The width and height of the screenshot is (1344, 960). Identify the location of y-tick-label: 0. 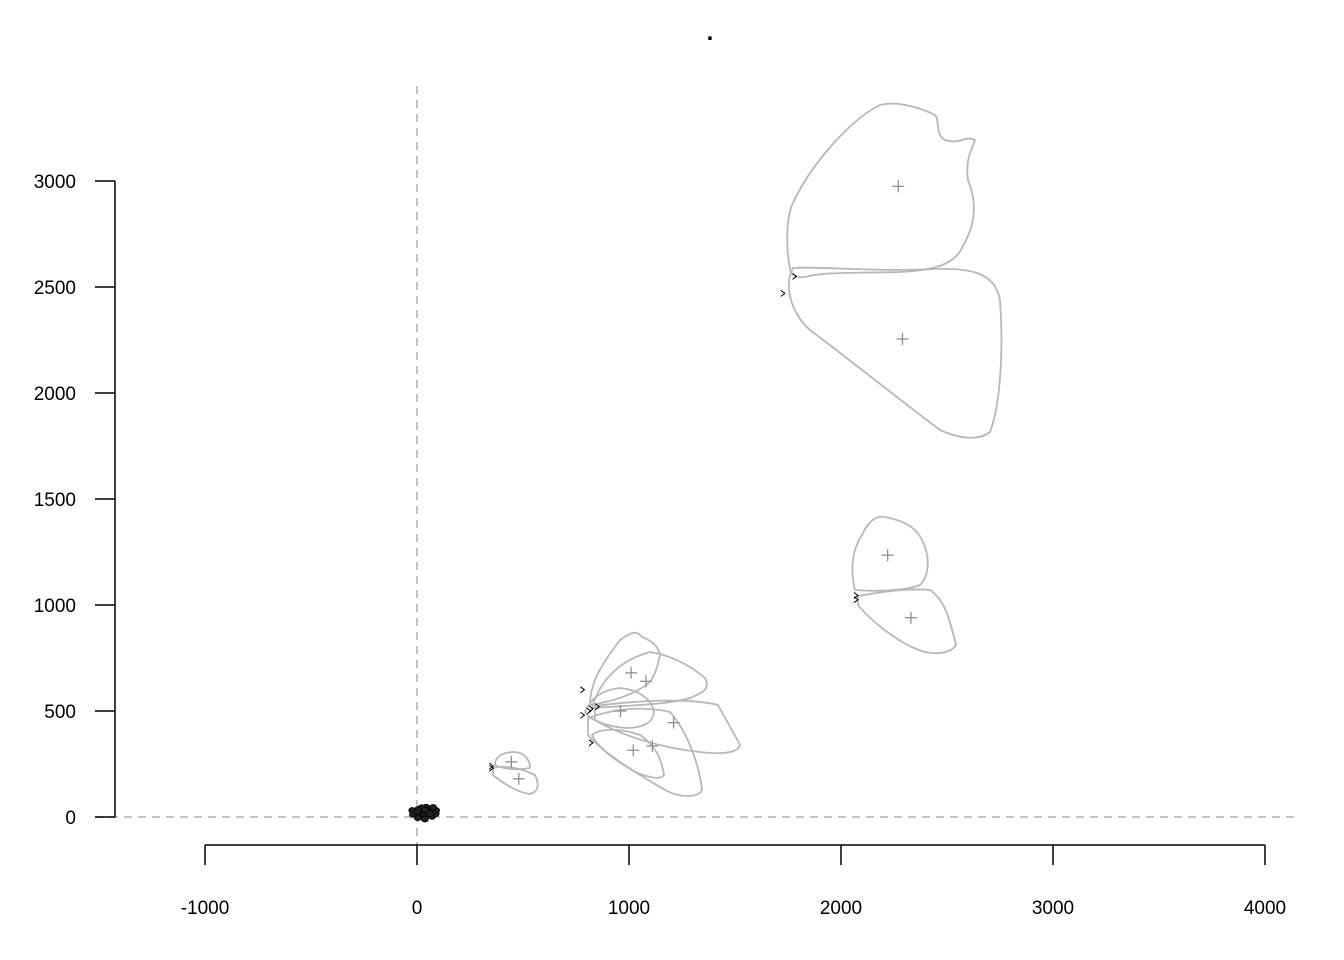
(70, 818).